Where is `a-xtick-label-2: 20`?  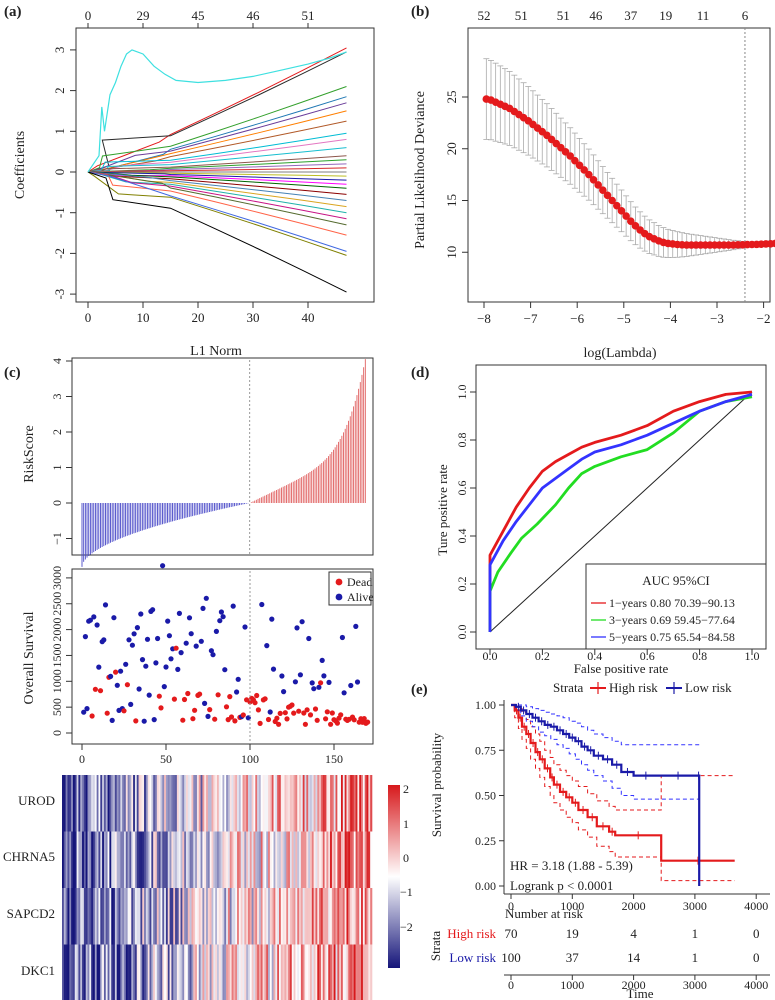 a-xtick-label-2: 20 is located at coordinates (198, 317).